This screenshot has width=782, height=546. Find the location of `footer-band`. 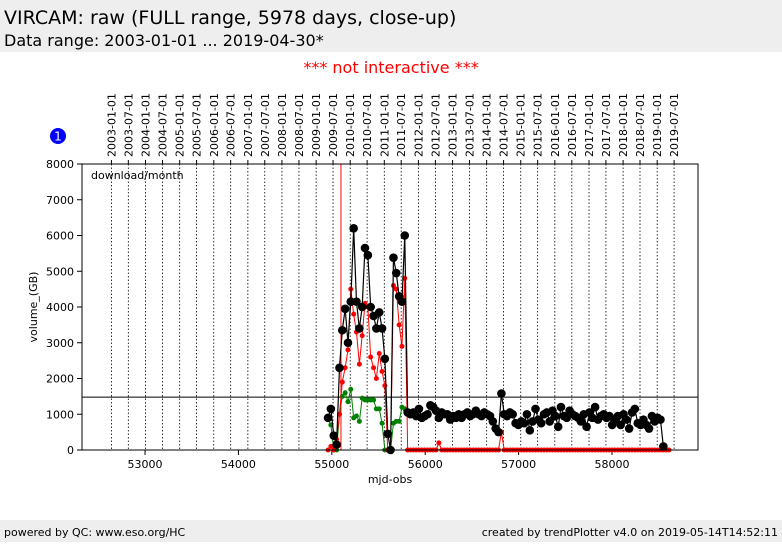

footer-band is located at coordinates (391, 531).